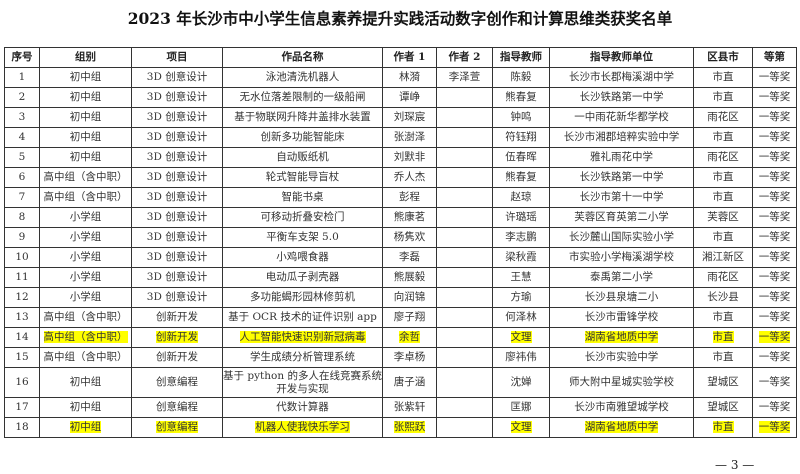  I want to click on cell-text: 基于物联网升降井盖排水装置, so click(302, 117).